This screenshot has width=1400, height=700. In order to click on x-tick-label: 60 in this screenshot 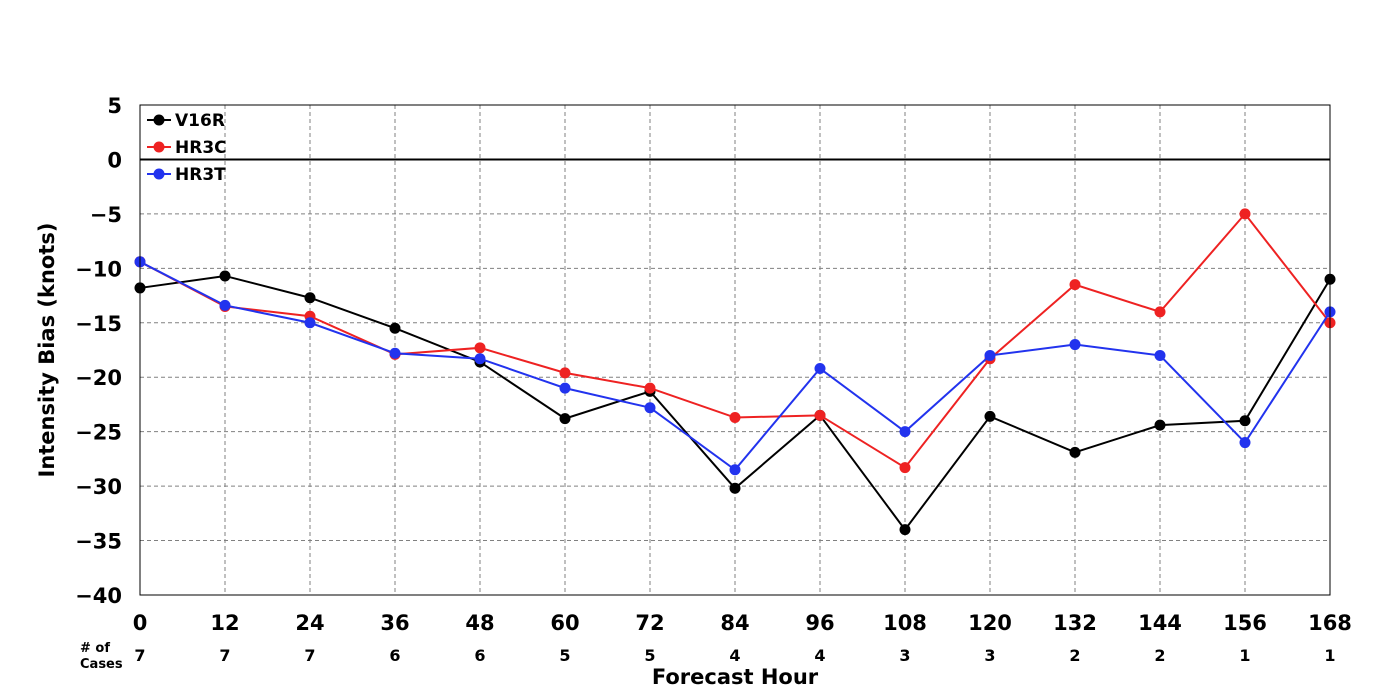, I will do `click(564, 623)`.